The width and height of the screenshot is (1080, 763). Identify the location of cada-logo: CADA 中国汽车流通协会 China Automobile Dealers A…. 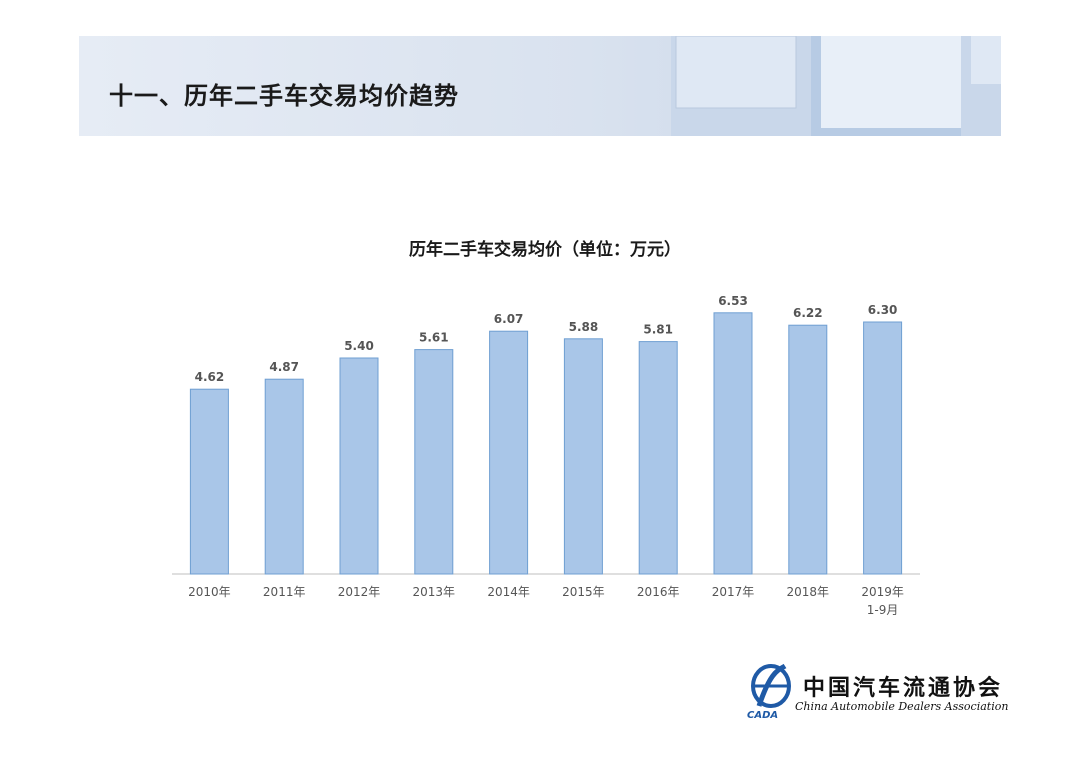
(877, 692).